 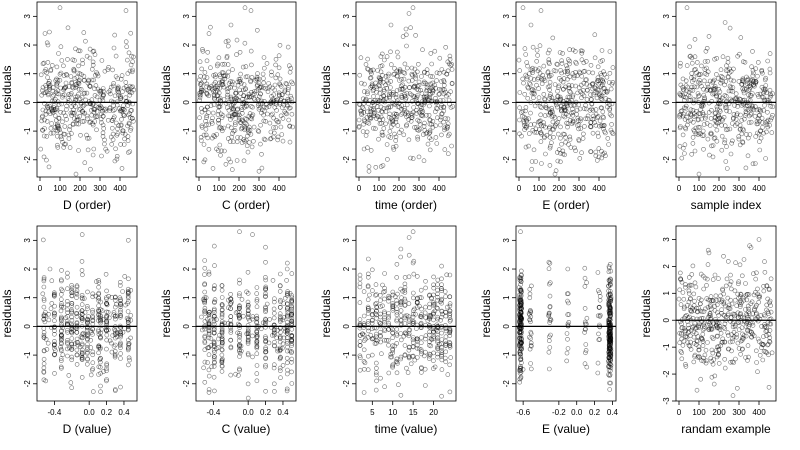 What do you see at coordinates (666, 160) in the screenshot?
I see `y-tick-label: -2` at bounding box center [666, 160].